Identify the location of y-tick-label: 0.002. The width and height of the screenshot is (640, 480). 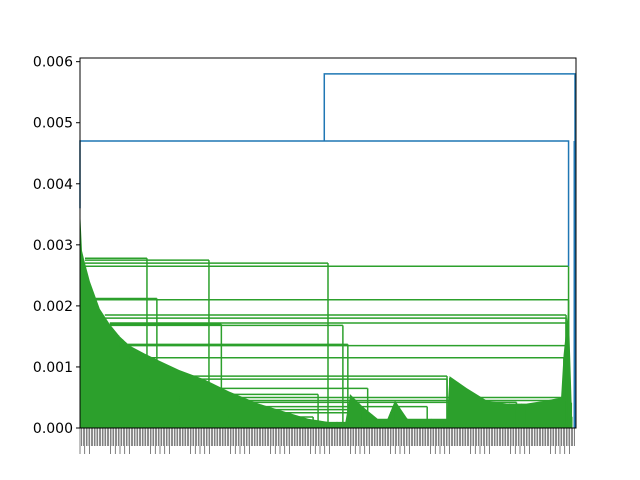
(53, 307).